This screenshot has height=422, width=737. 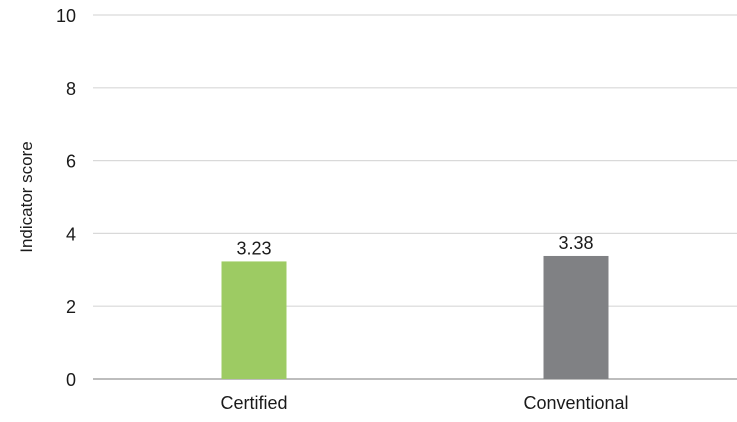 I want to click on y-tick-label: 0, so click(x=71, y=380).